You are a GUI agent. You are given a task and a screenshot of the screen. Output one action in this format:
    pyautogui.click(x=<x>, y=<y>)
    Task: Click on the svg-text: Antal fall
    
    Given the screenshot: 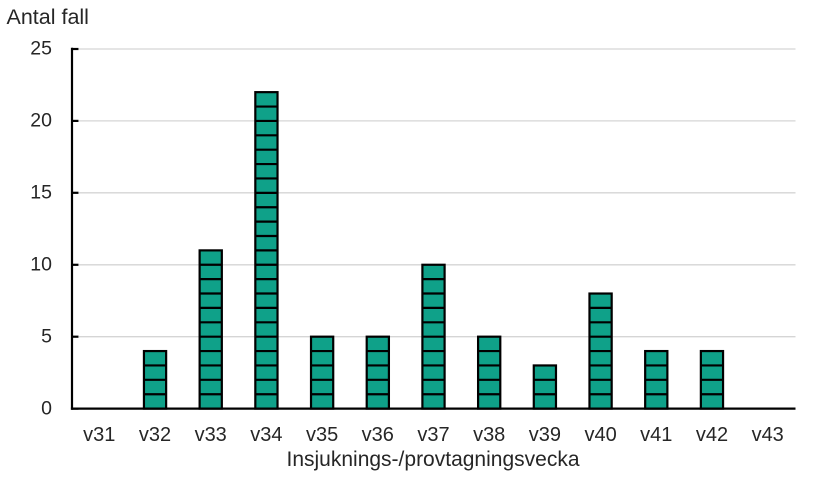 What is the action you would take?
    pyautogui.click(x=48, y=17)
    